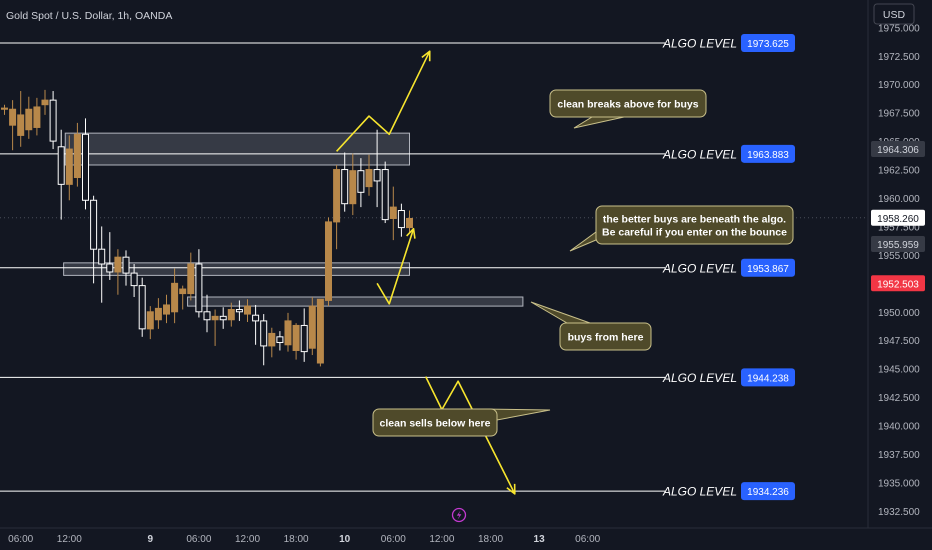 The width and height of the screenshot is (932, 550). I want to click on callout-clean-sells: clean sells below here, so click(461, 422).